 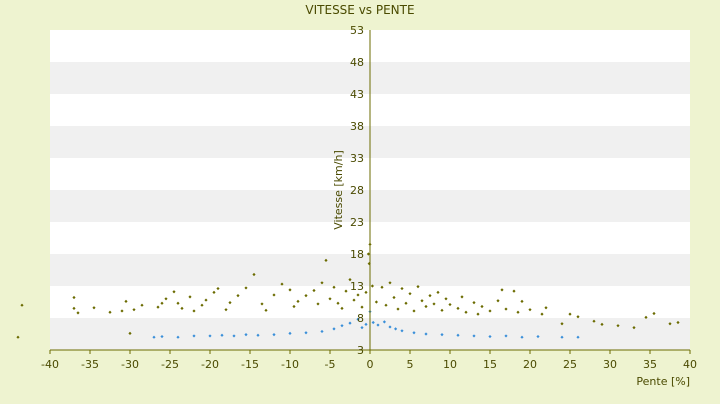 What do you see at coordinates (290, 364) in the screenshot?
I see `x-tick-label: -10` at bounding box center [290, 364].